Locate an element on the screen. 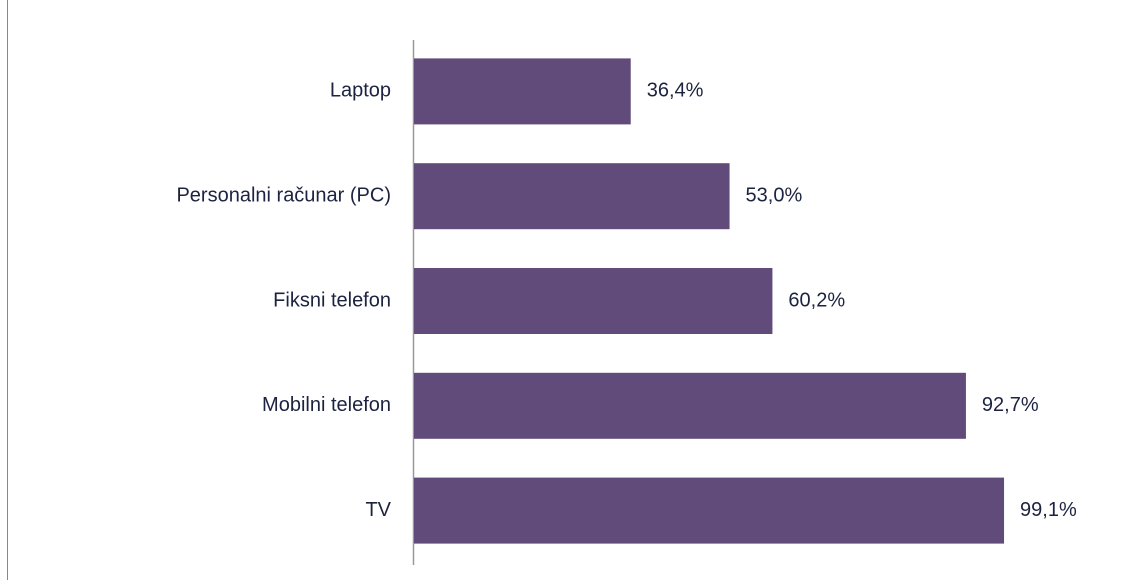  category-label: TV is located at coordinates (378, 510).